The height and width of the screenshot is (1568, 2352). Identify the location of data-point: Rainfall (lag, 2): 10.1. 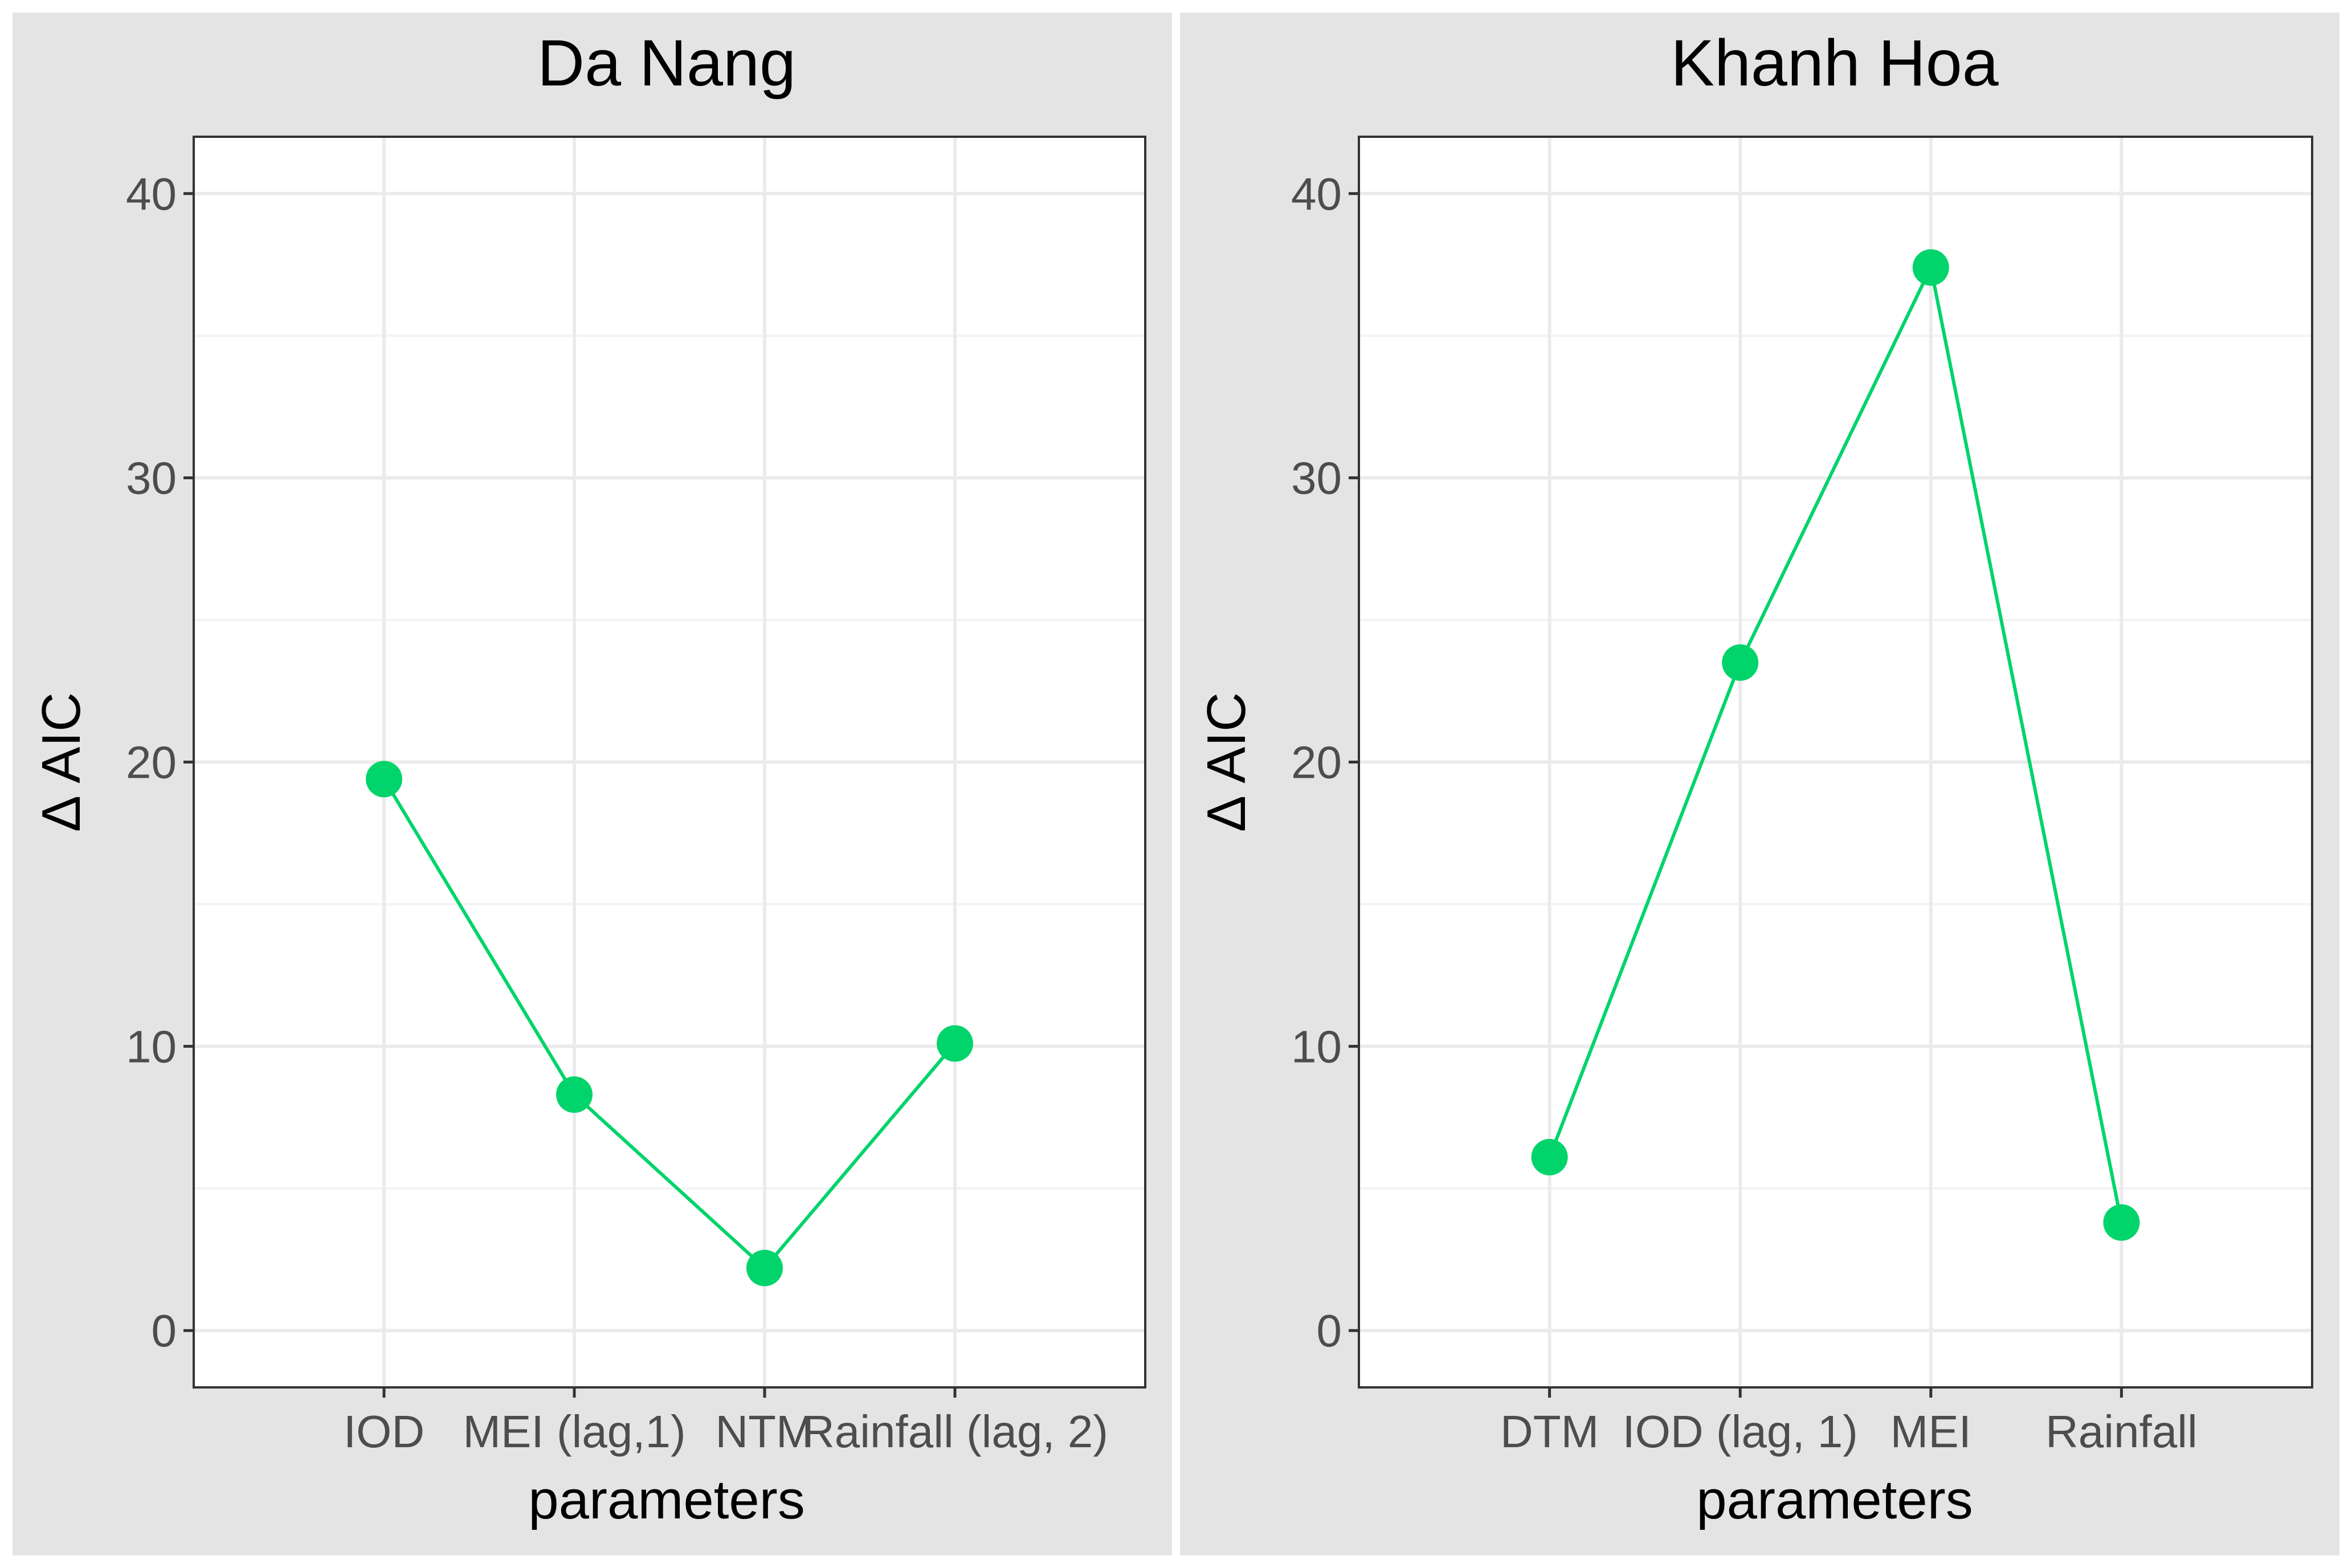
(955, 1043).